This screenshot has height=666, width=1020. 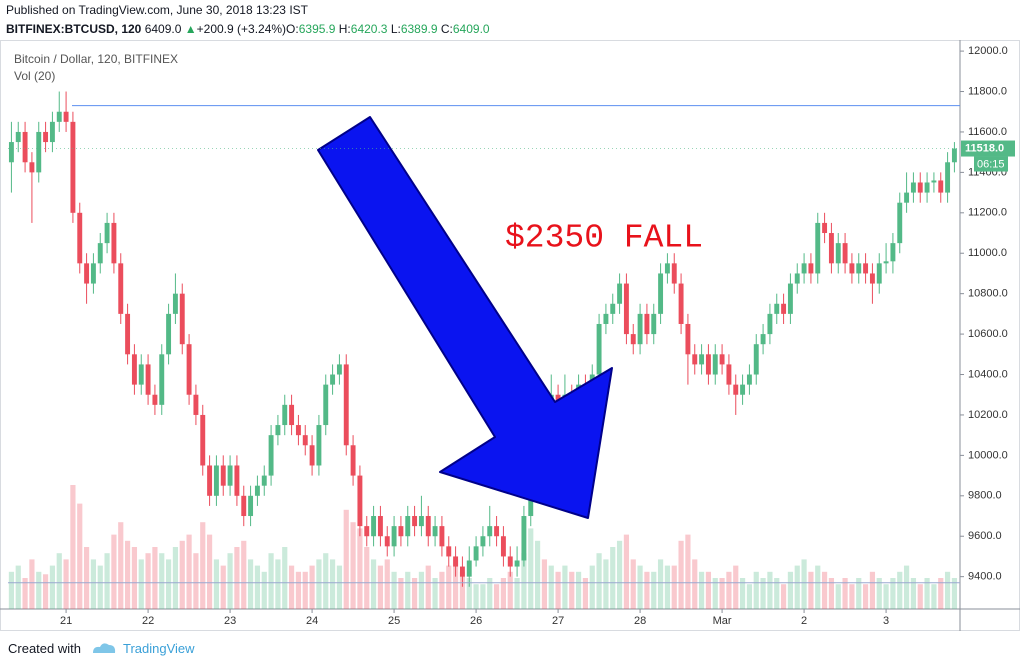 I want to click on y-tick-label: 9800.0, so click(x=985, y=496).